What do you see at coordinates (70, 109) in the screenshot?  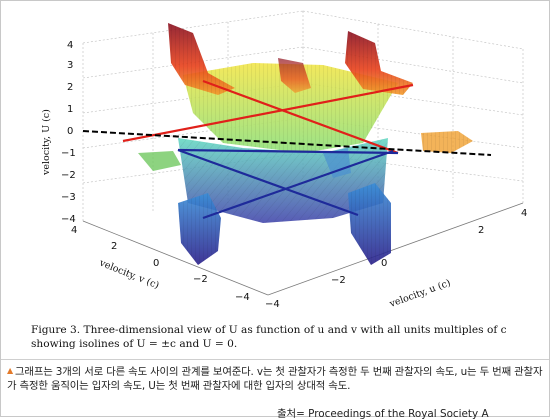 I see `svg-text: 1` at bounding box center [70, 109].